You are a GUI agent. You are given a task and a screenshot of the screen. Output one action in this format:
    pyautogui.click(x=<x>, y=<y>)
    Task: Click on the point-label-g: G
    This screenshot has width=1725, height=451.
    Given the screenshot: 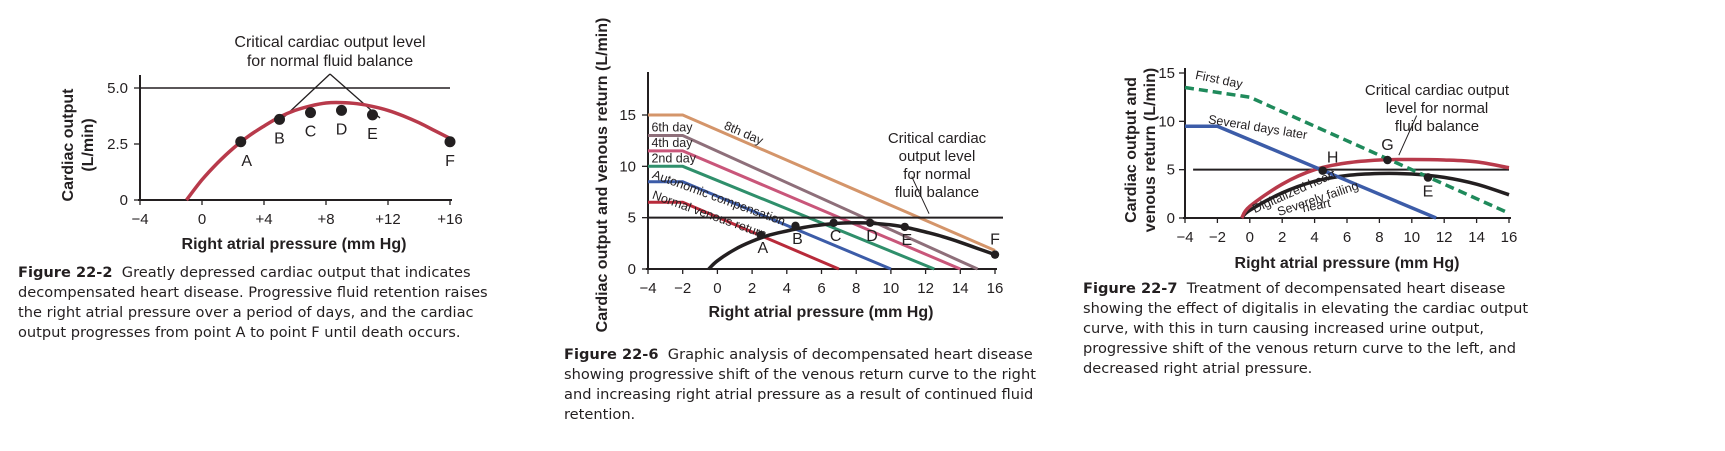 What is the action you would take?
    pyautogui.click(x=1387, y=145)
    